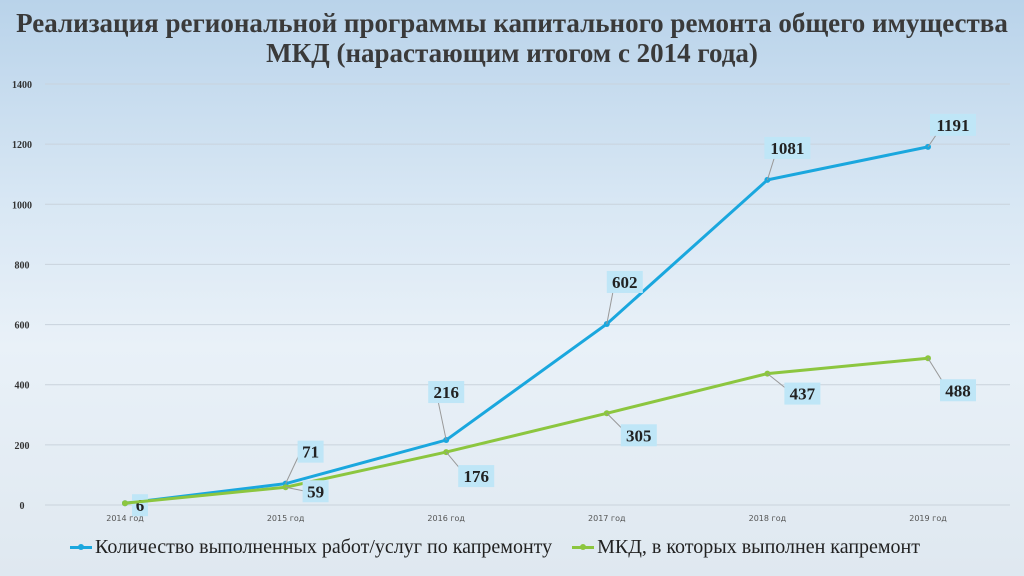  I want to click on legend-label: МКД, в которых выполнен капремонт, so click(758, 547).